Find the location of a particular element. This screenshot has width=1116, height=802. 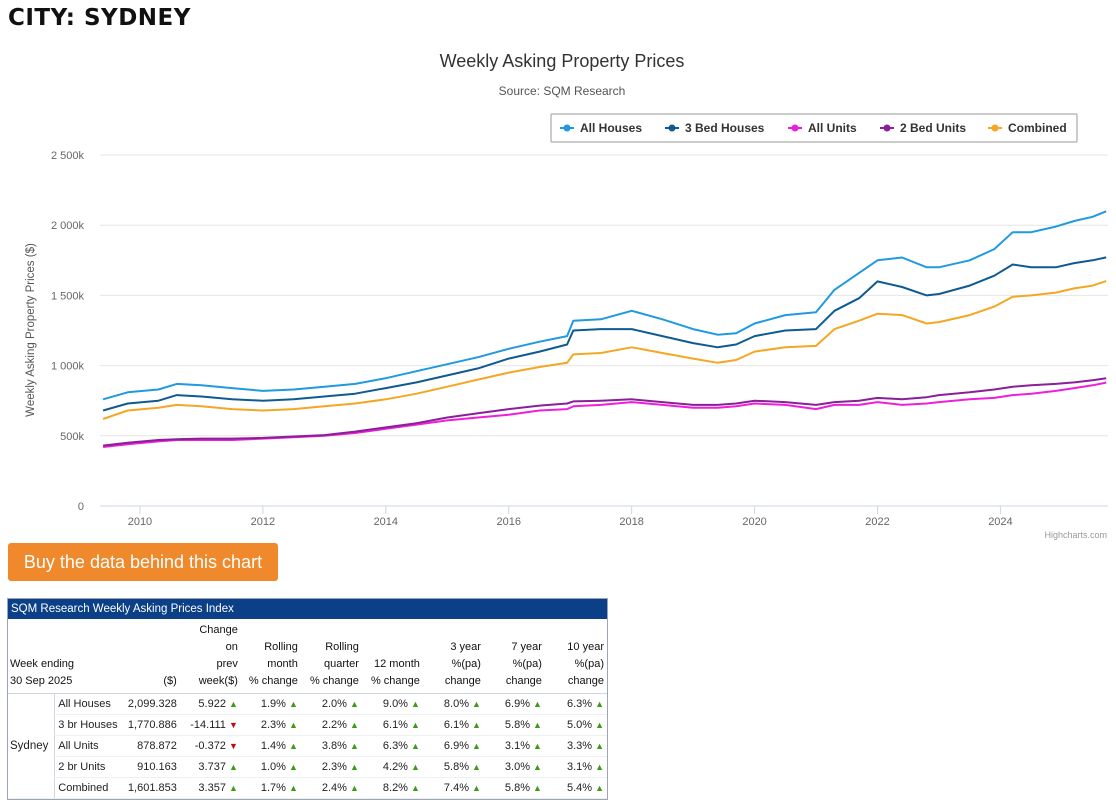

legend-item: 2 Bed Units is located at coordinates (933, 128).